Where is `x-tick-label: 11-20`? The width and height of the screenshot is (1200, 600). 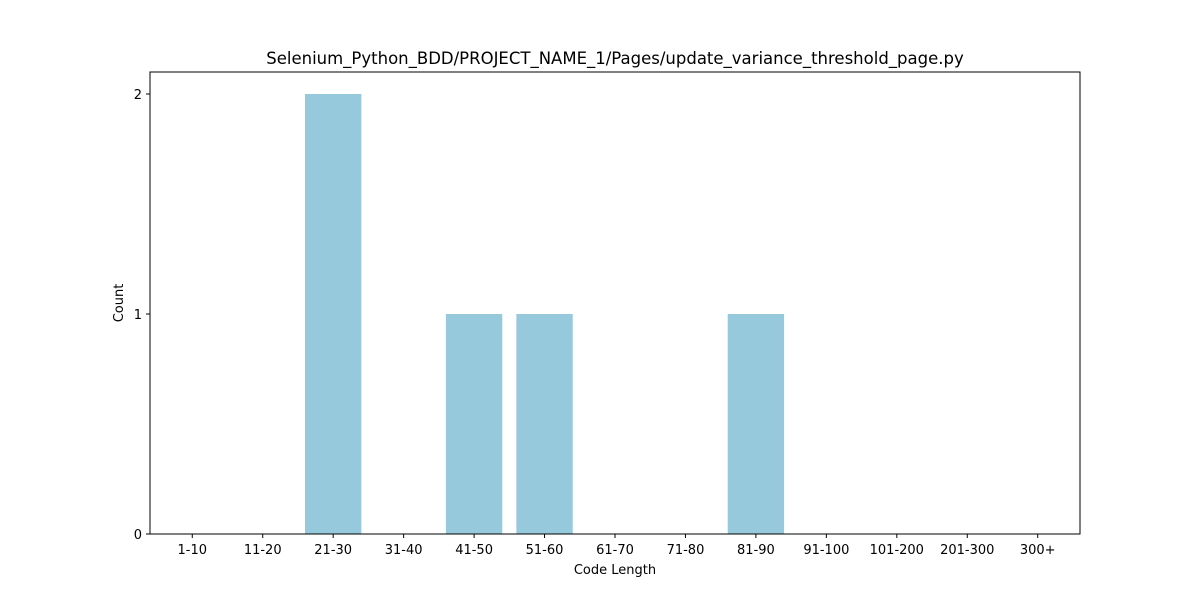 x-tick-label: 11-20 is located at coordinates (263, 550).